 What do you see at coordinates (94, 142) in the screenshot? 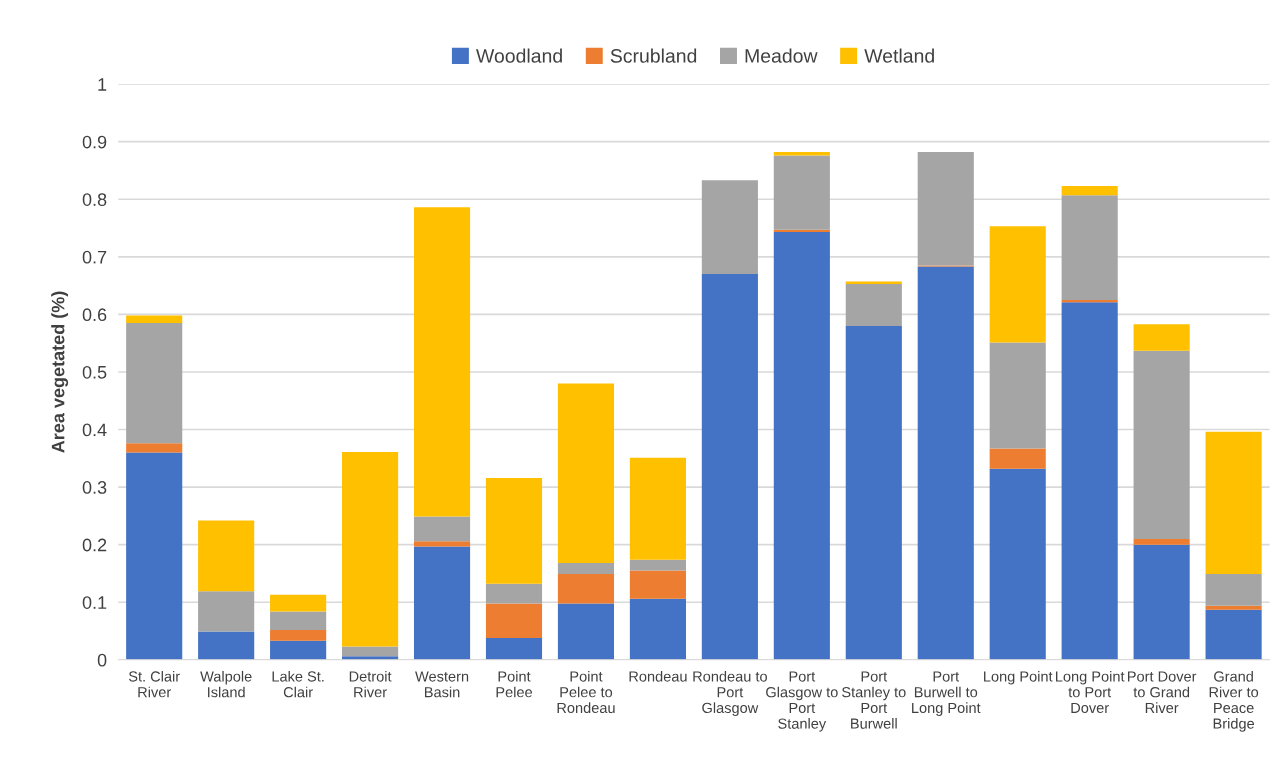
I see `y-tick-label: 0.9` at bounding box center [94, 142].